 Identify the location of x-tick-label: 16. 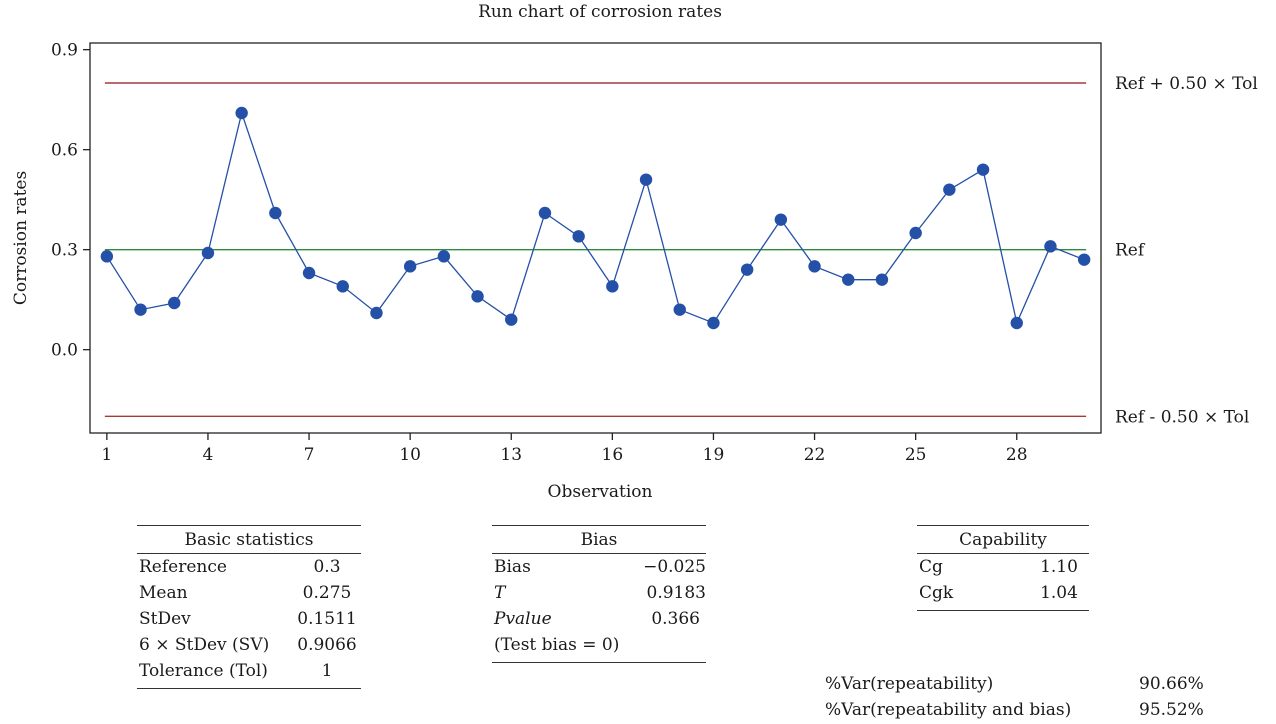
(613, 455).